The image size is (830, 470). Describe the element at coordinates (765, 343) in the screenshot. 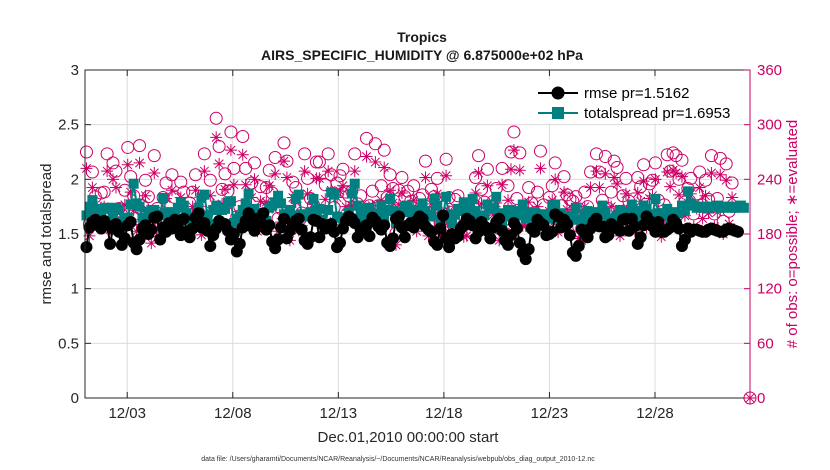

I see `y-right-tick-label: 60` at that location.